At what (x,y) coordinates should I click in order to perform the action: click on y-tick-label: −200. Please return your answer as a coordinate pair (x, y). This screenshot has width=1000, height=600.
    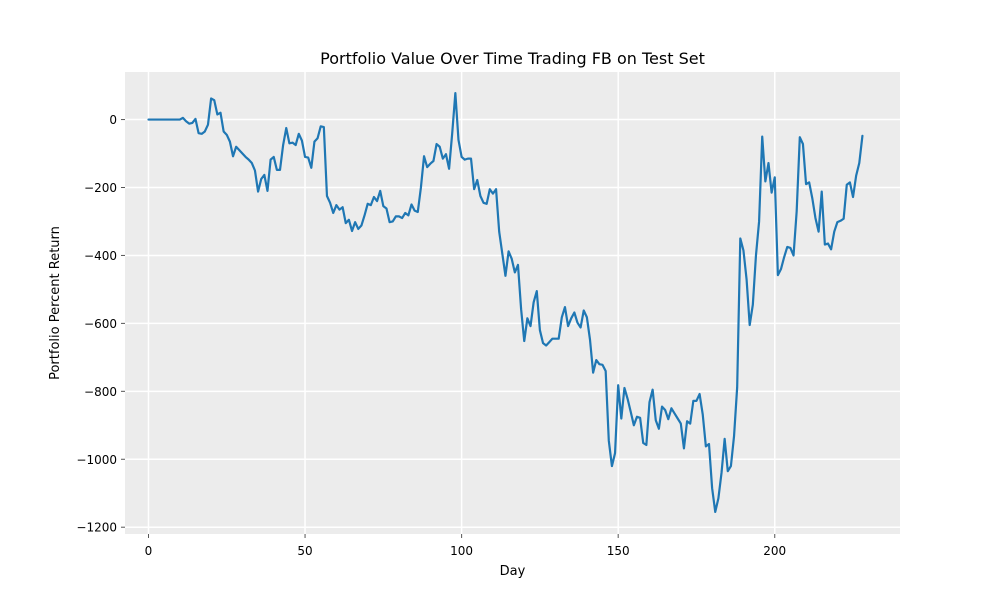
    Looking at the image, I should click on (100, 188).